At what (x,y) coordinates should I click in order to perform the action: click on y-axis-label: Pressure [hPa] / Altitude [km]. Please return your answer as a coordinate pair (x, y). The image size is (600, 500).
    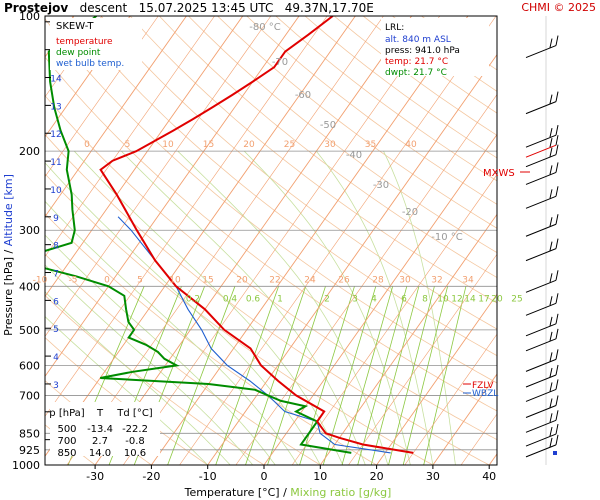
    Looking at the image, I should click on (8, 255).